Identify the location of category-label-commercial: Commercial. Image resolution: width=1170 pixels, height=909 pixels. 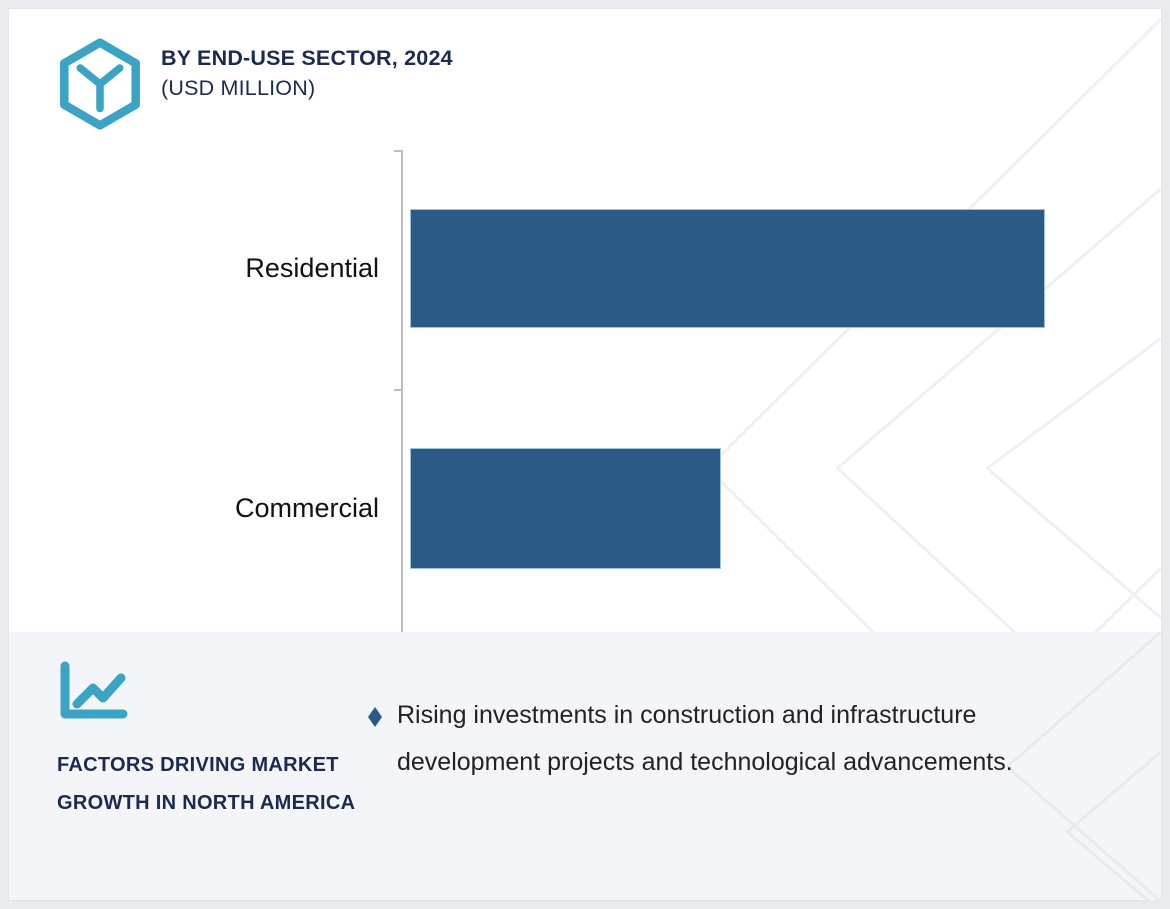
(306, 508).